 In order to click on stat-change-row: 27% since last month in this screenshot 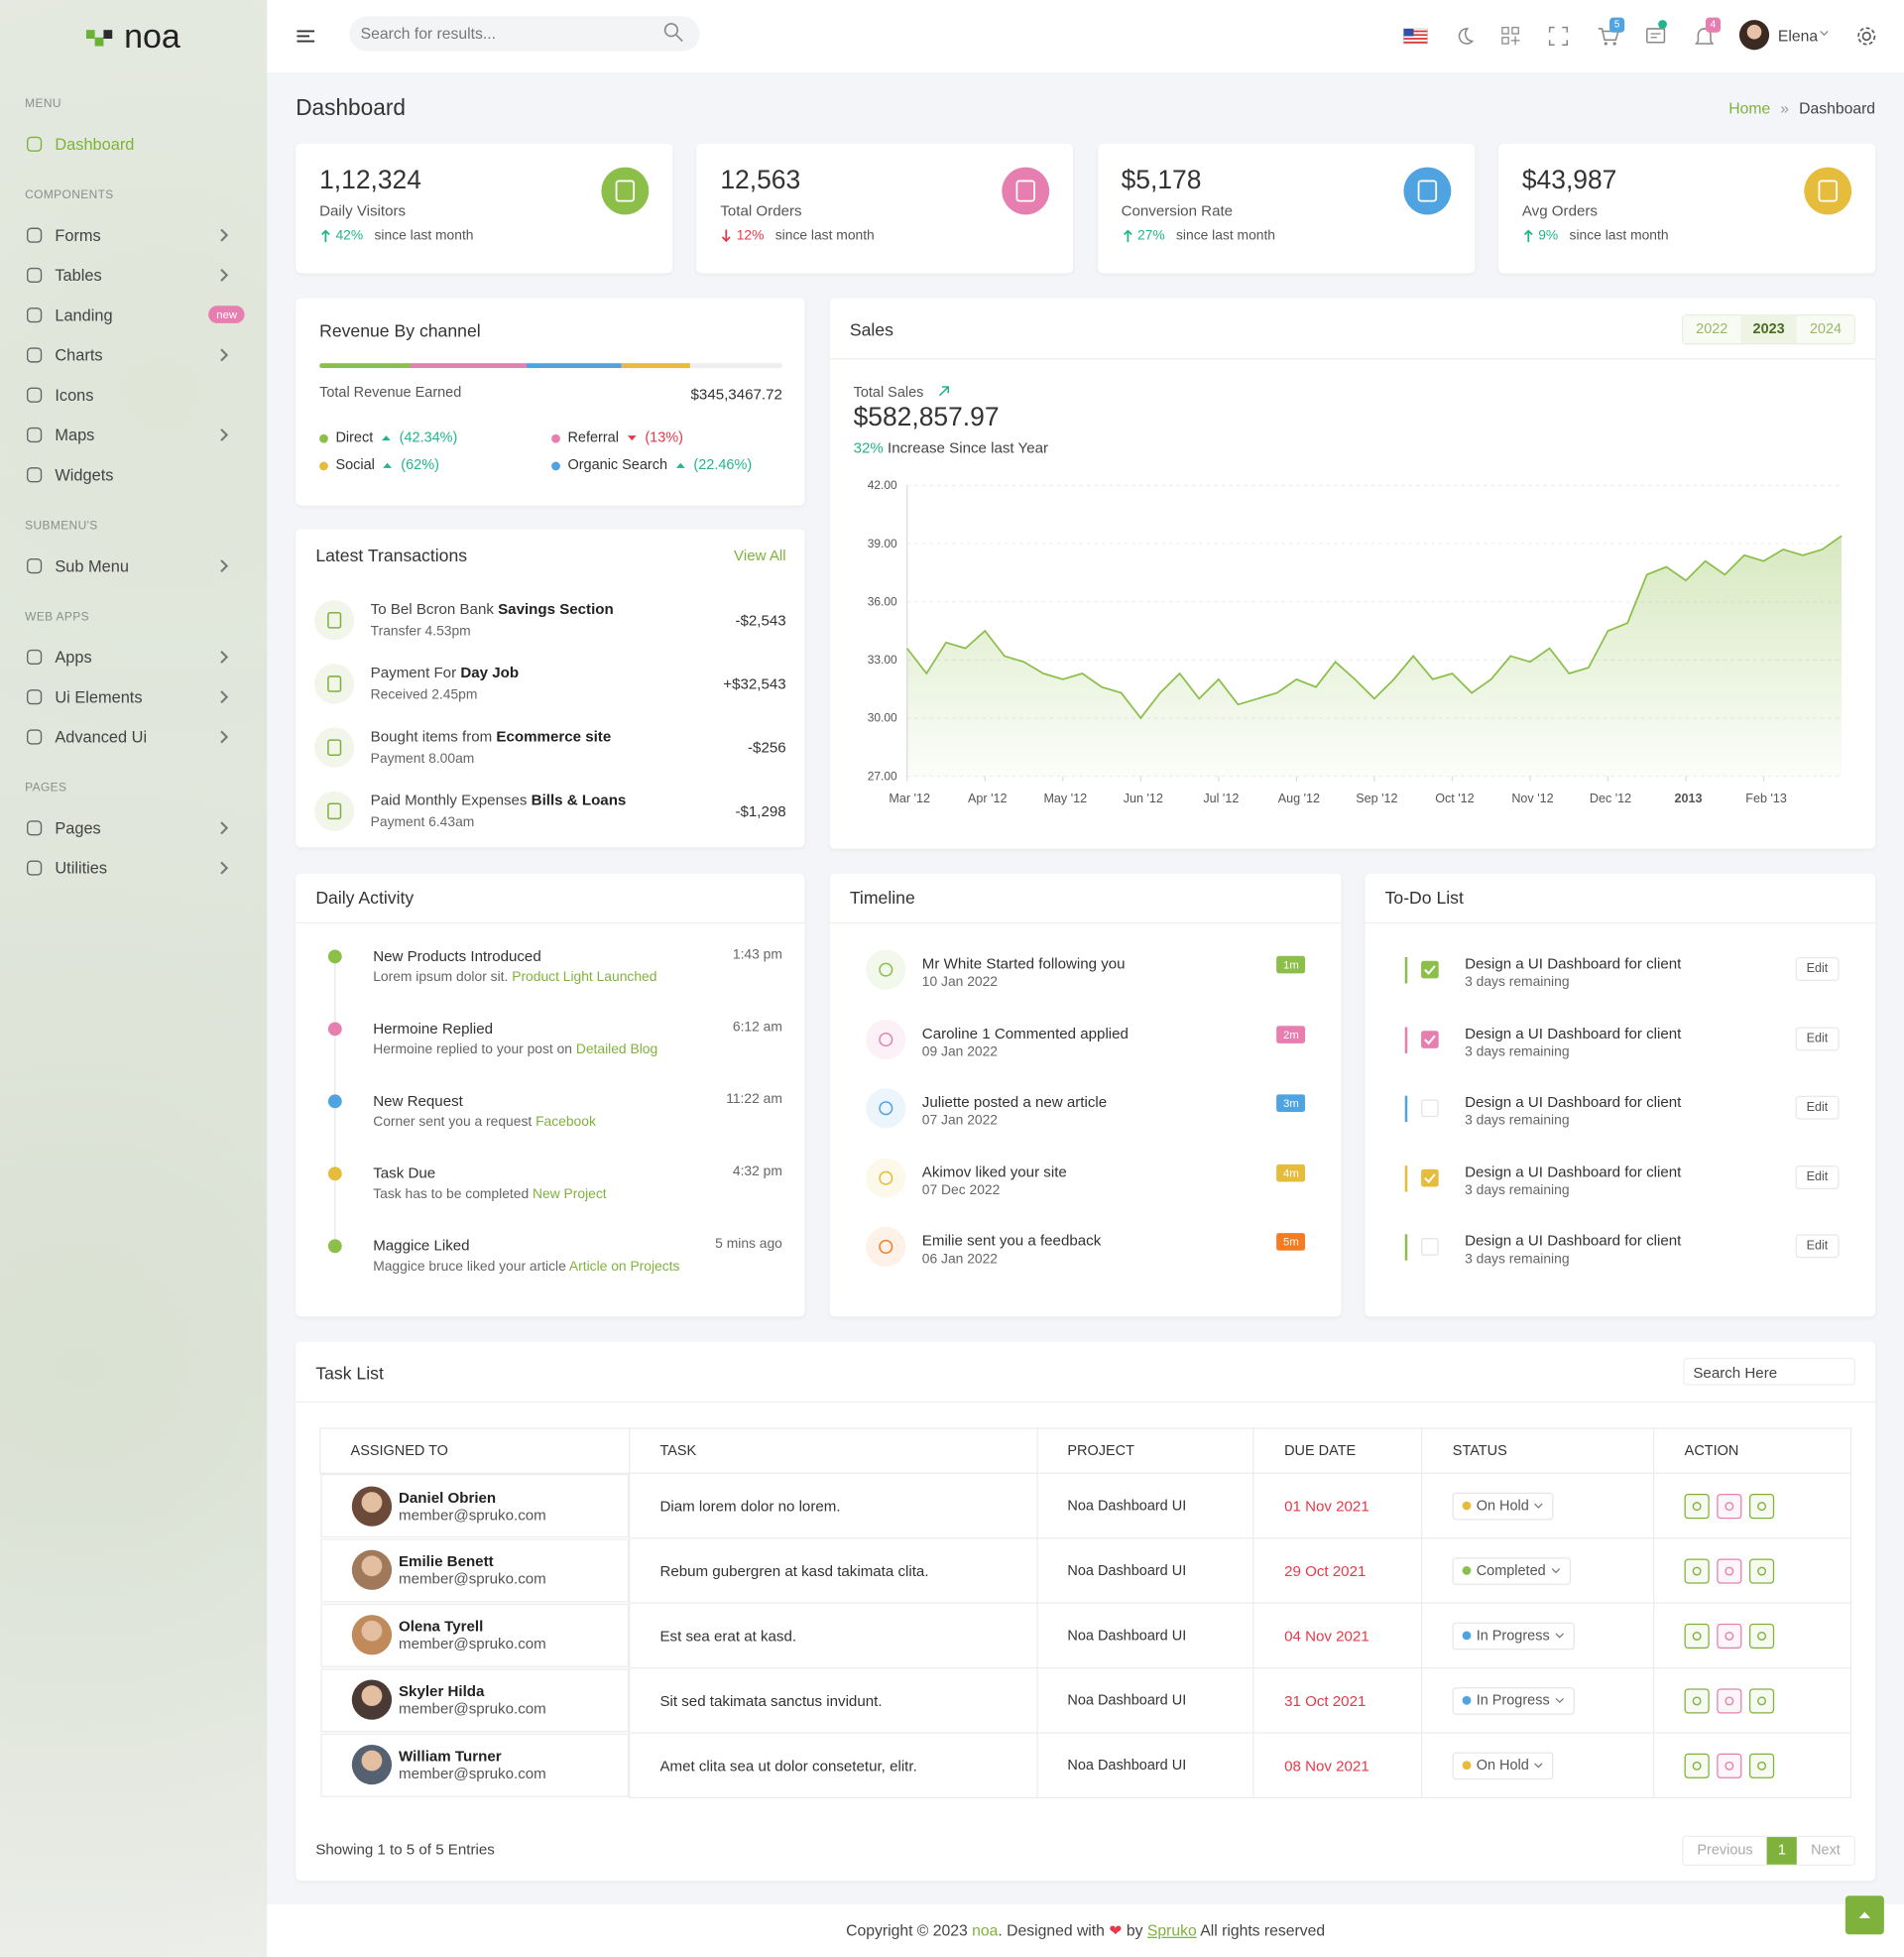, I will do `click(1198, 235)`.